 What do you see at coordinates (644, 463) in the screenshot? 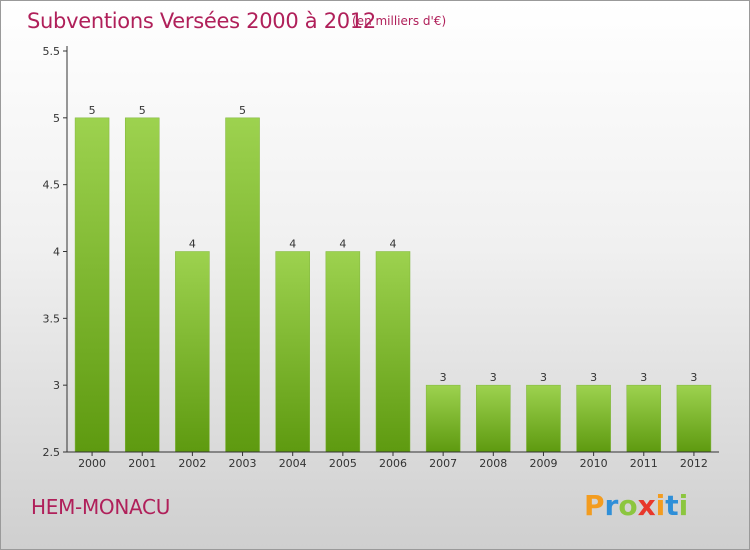
I see `x-tick-label-2011: 2011` at bounding box center [644, 463].